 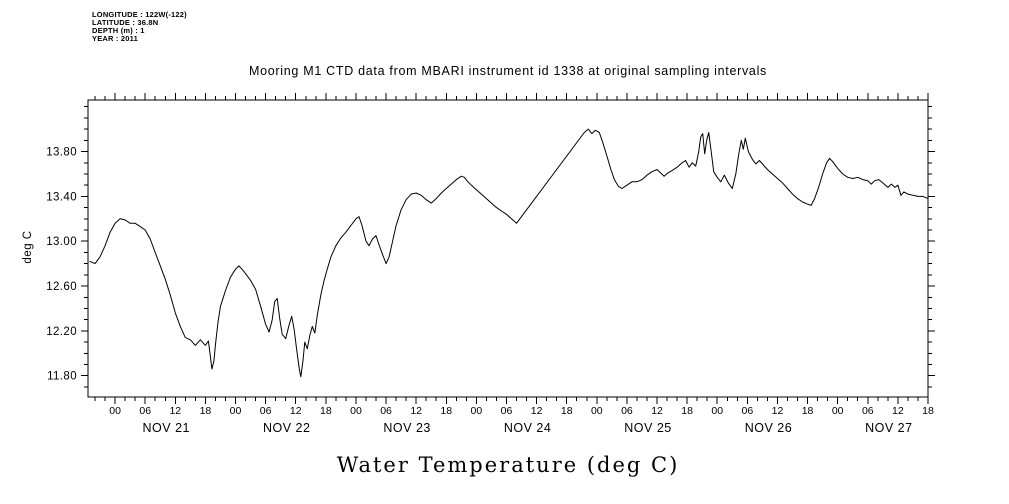 I want to click on metadata-line-year: YEAR : 2011, so click(x=115, y=38).